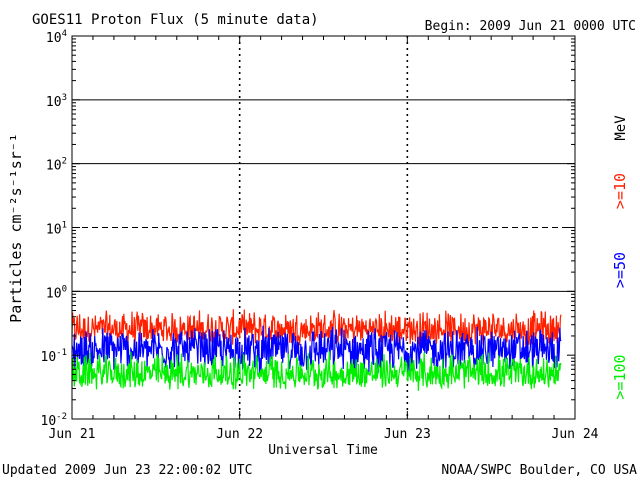  Describe the element at coordinates (620, 376) in the screenshot. I see `legend-entry: >=100` at that location.